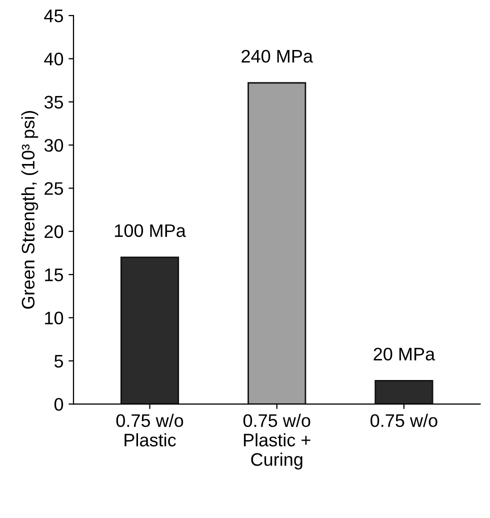 The image size is (490, 518). What do you see at coordinates (405, 354) in the screenshot?
I see `annotation: 20 MPa` at bounding box center [405, 354].